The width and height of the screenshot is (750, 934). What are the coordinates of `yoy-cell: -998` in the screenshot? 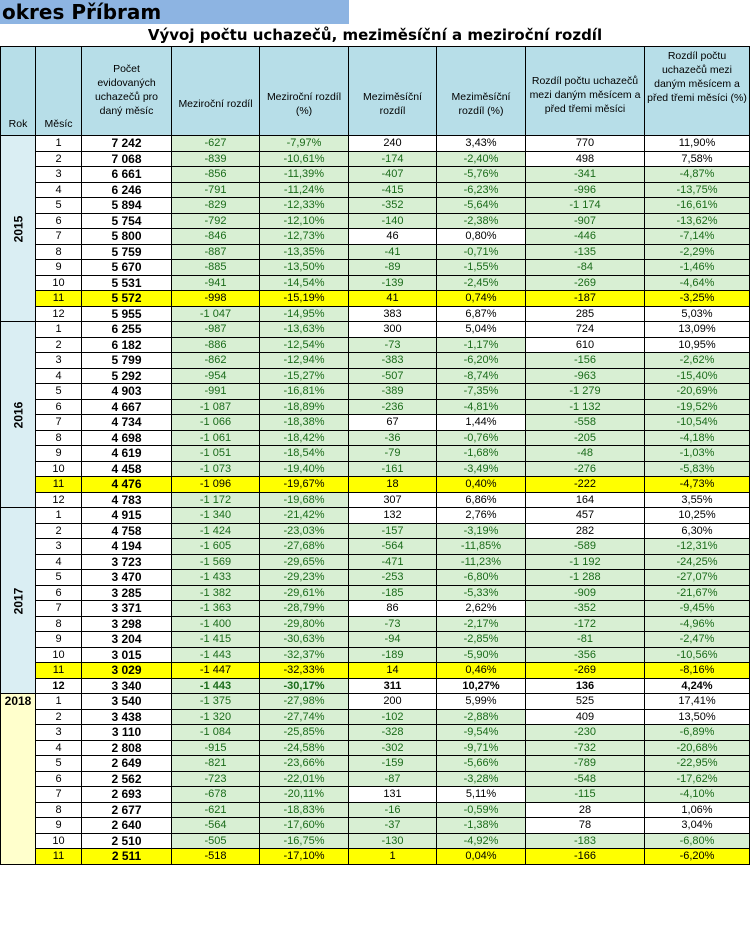 It's located at (215, 298).